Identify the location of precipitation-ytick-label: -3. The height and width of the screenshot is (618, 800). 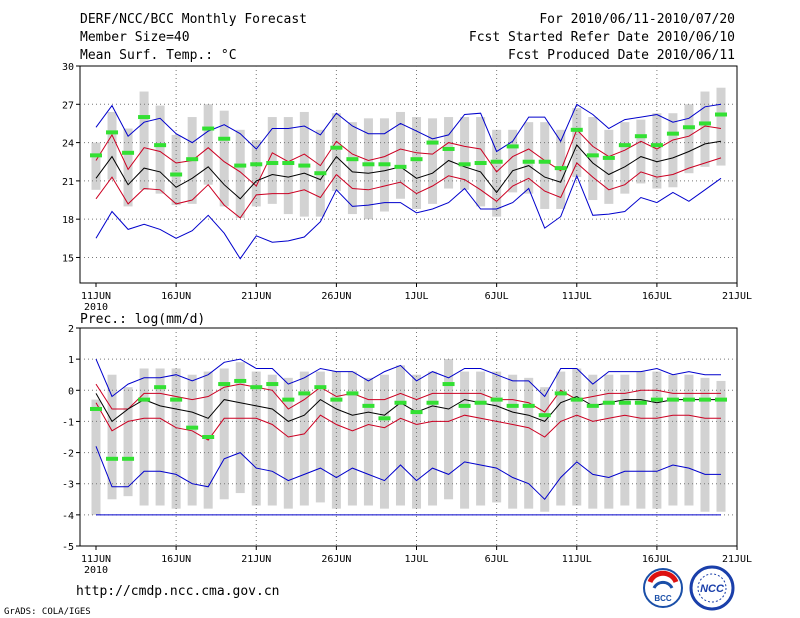
(68, 485).